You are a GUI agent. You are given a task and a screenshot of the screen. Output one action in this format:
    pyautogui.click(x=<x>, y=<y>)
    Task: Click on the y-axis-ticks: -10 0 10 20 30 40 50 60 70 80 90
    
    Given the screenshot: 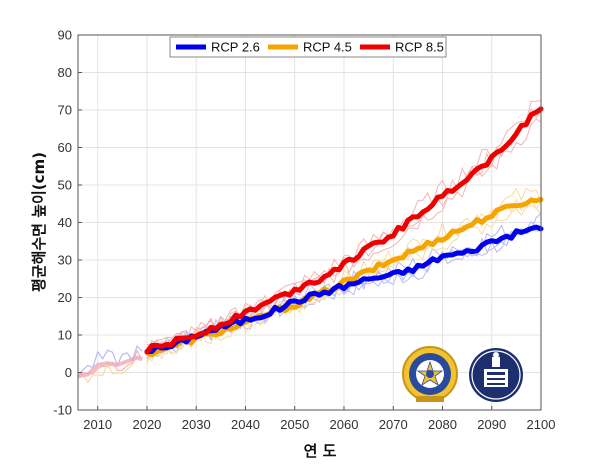 What is the action you would take?
    pyautogui.click(x=67, y=223)
    